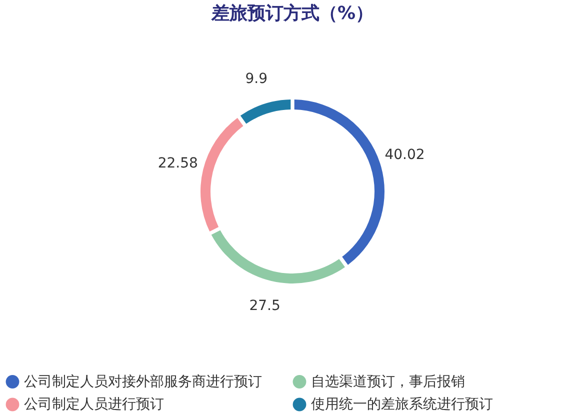  Describe the element at coordinates (402, 404) in the screenshot. I see `legend-label: 使用统一的差旅系统进行预订` at that location.